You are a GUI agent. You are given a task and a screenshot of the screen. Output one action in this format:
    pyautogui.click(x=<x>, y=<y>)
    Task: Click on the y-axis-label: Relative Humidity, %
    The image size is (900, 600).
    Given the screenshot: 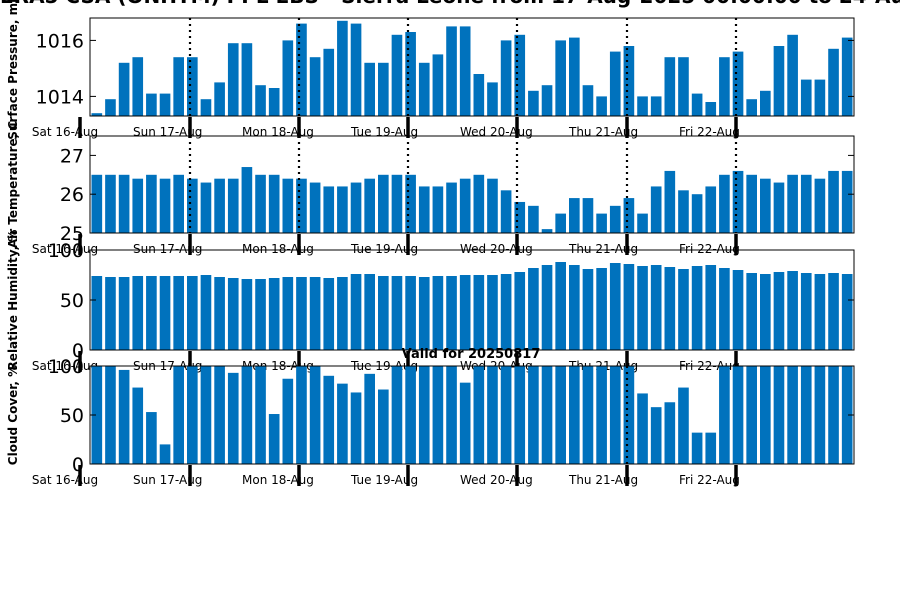 What is the action you would take?
    pyautogui.click(x=13, y=300)
    